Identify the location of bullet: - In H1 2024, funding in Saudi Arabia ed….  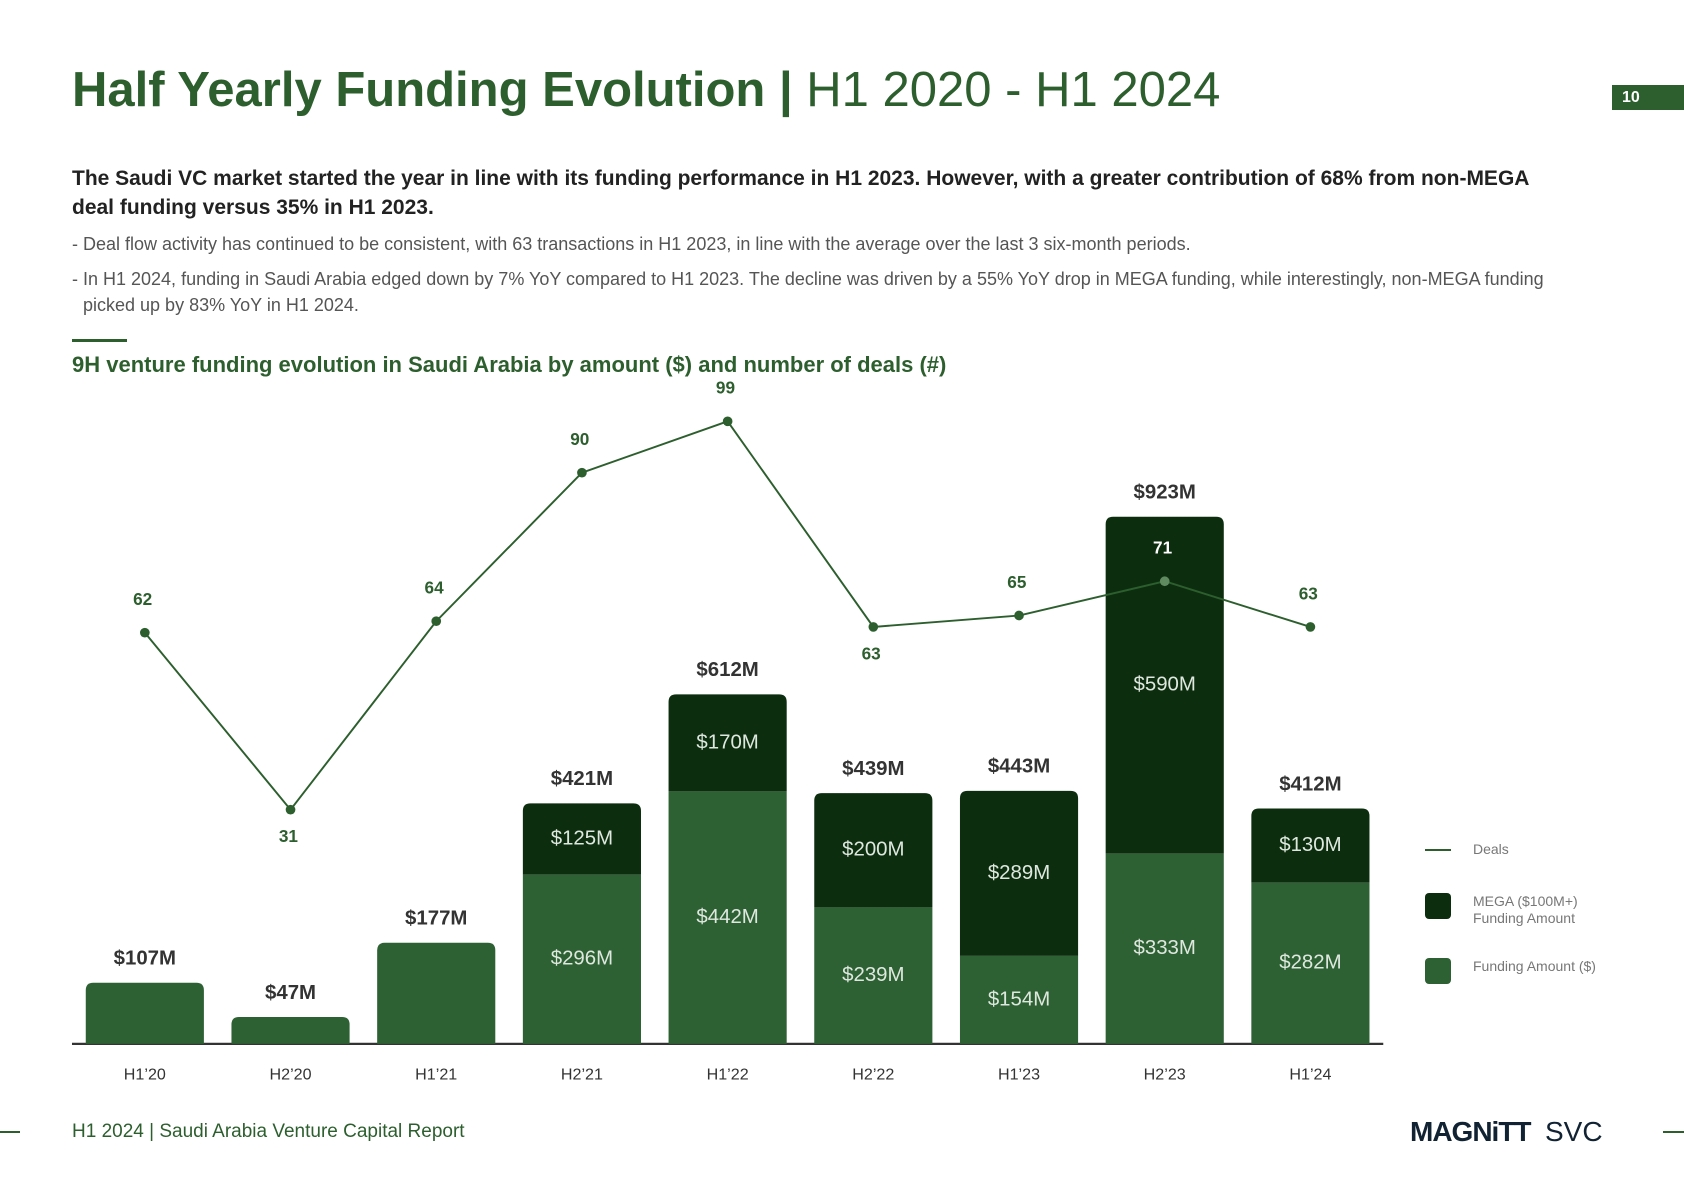
(808, 292).